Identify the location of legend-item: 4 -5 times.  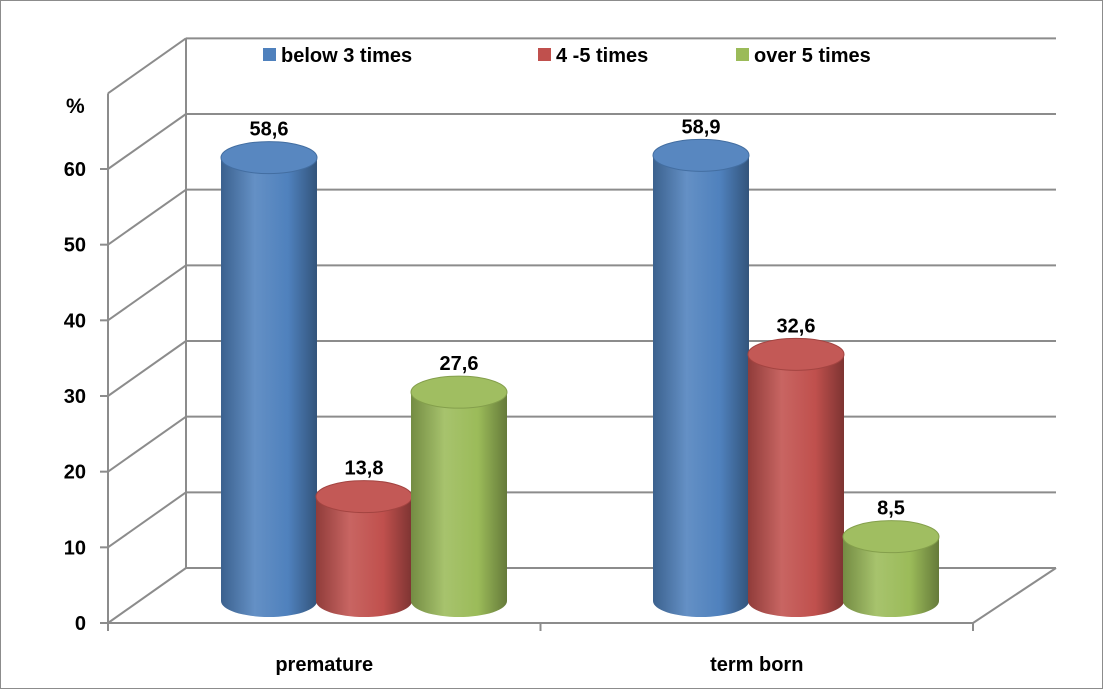
(593, 56).